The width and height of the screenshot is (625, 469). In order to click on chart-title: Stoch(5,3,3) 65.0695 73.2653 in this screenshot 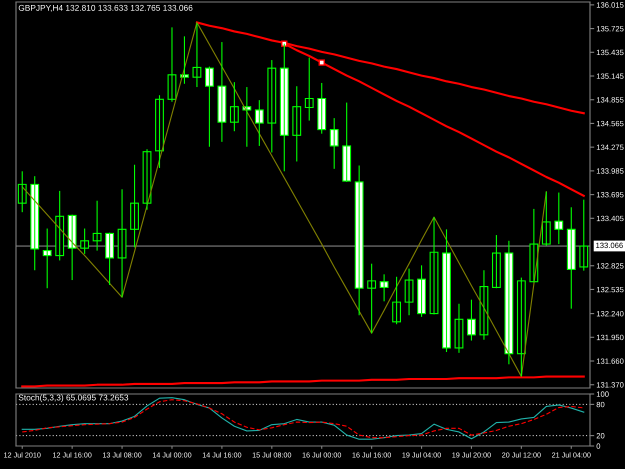, I will do `click(73, 398)`.